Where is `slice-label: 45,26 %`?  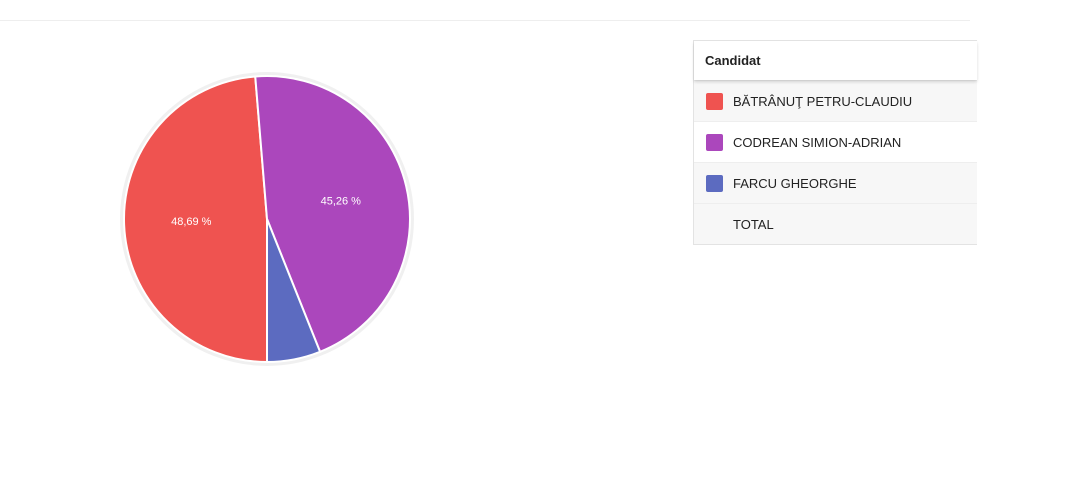 slice-label: 45,26 % is located at coordinates (341, 202).